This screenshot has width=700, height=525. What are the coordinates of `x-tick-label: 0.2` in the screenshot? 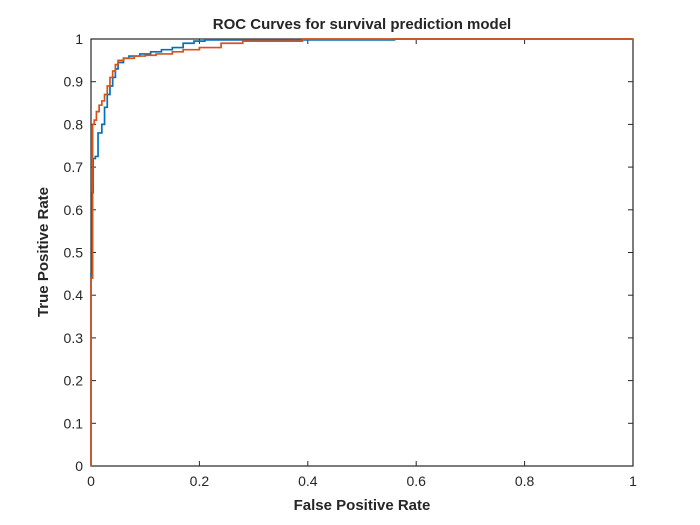 It's located at (200, 481).